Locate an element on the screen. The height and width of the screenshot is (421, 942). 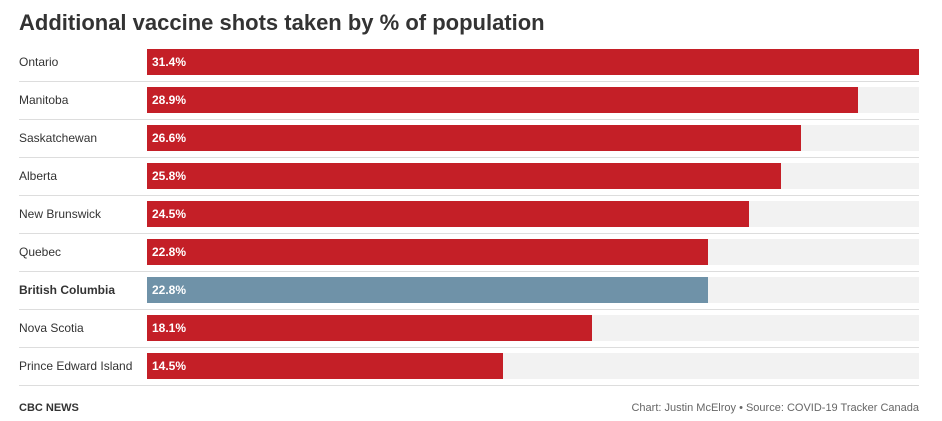
bar-value-label: 28.9% is located at coordinates (169, 100).